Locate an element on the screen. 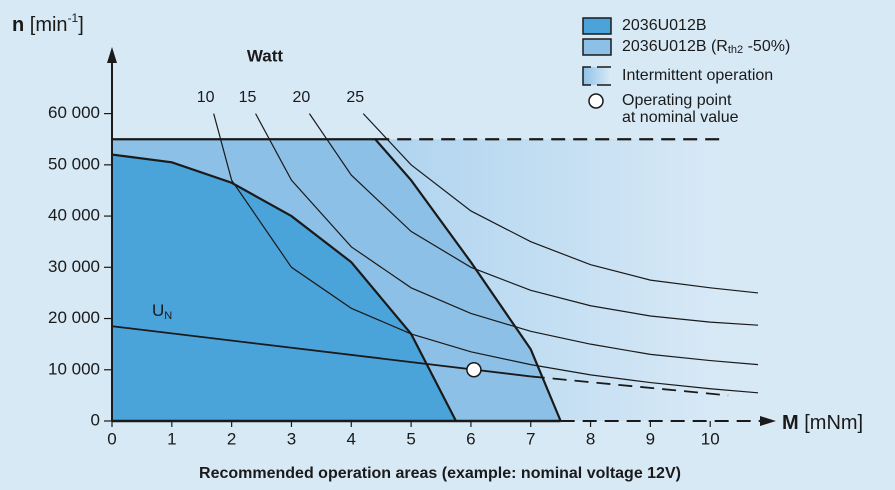  x-tick-label: 1 is located at coordinates (171, 438).